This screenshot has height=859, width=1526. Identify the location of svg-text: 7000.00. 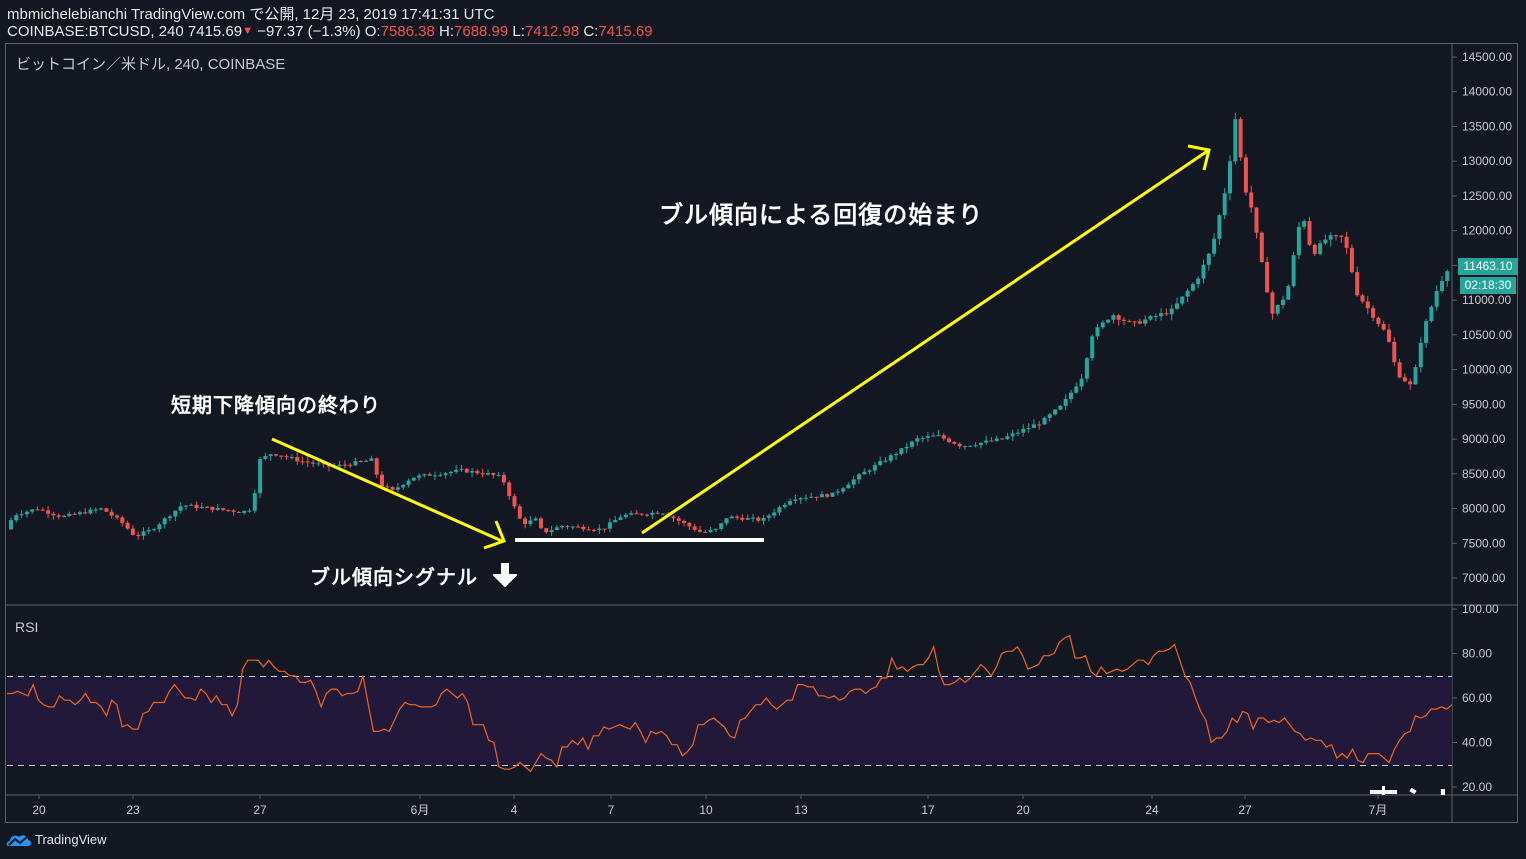
(1484, 578).